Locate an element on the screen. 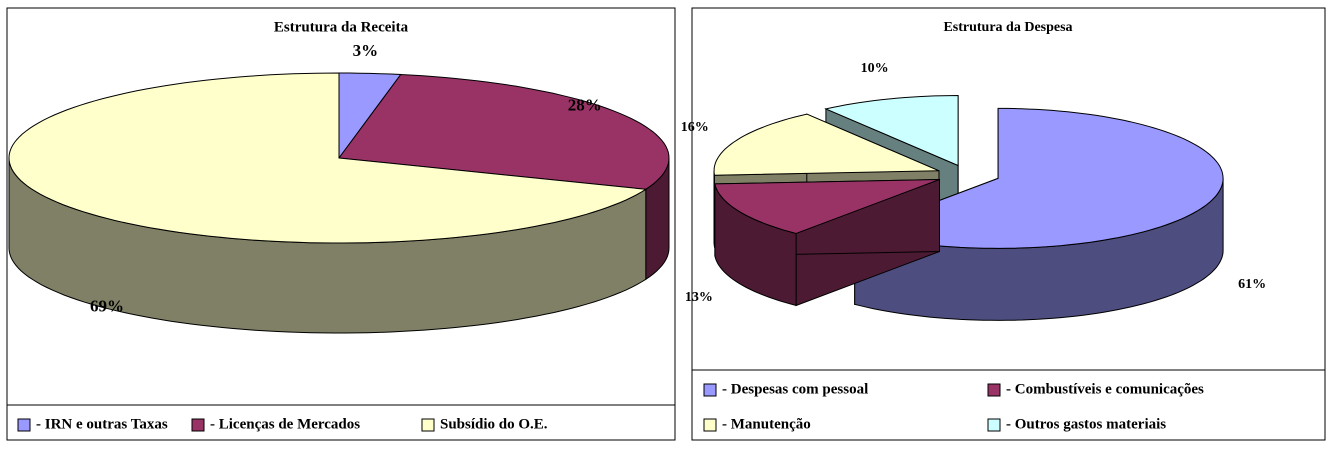 Image resolution: width=1330 pixels, height=449 pixels. legend-label: - IRN e outras Taxas is located at coordinates (102, 424).